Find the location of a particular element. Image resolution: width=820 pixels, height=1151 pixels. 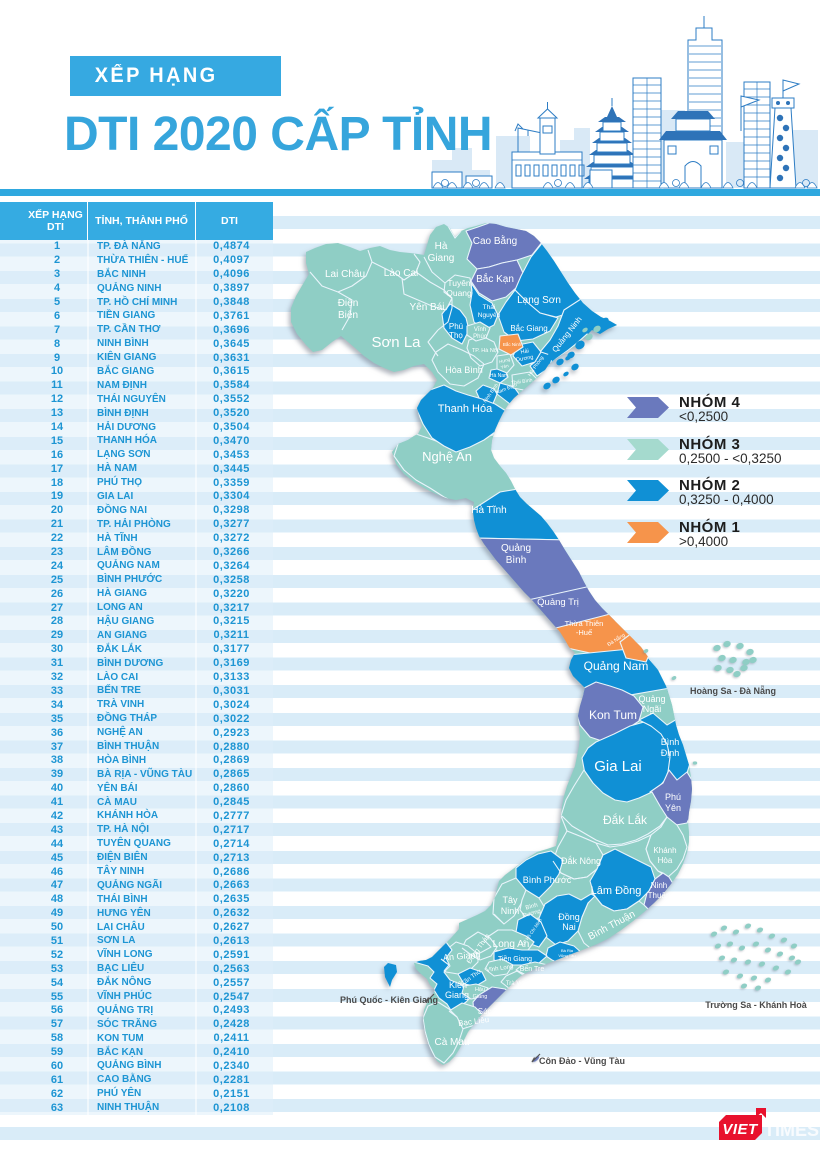

svg-text: Lào Cai is located at coordinates (401, 273).